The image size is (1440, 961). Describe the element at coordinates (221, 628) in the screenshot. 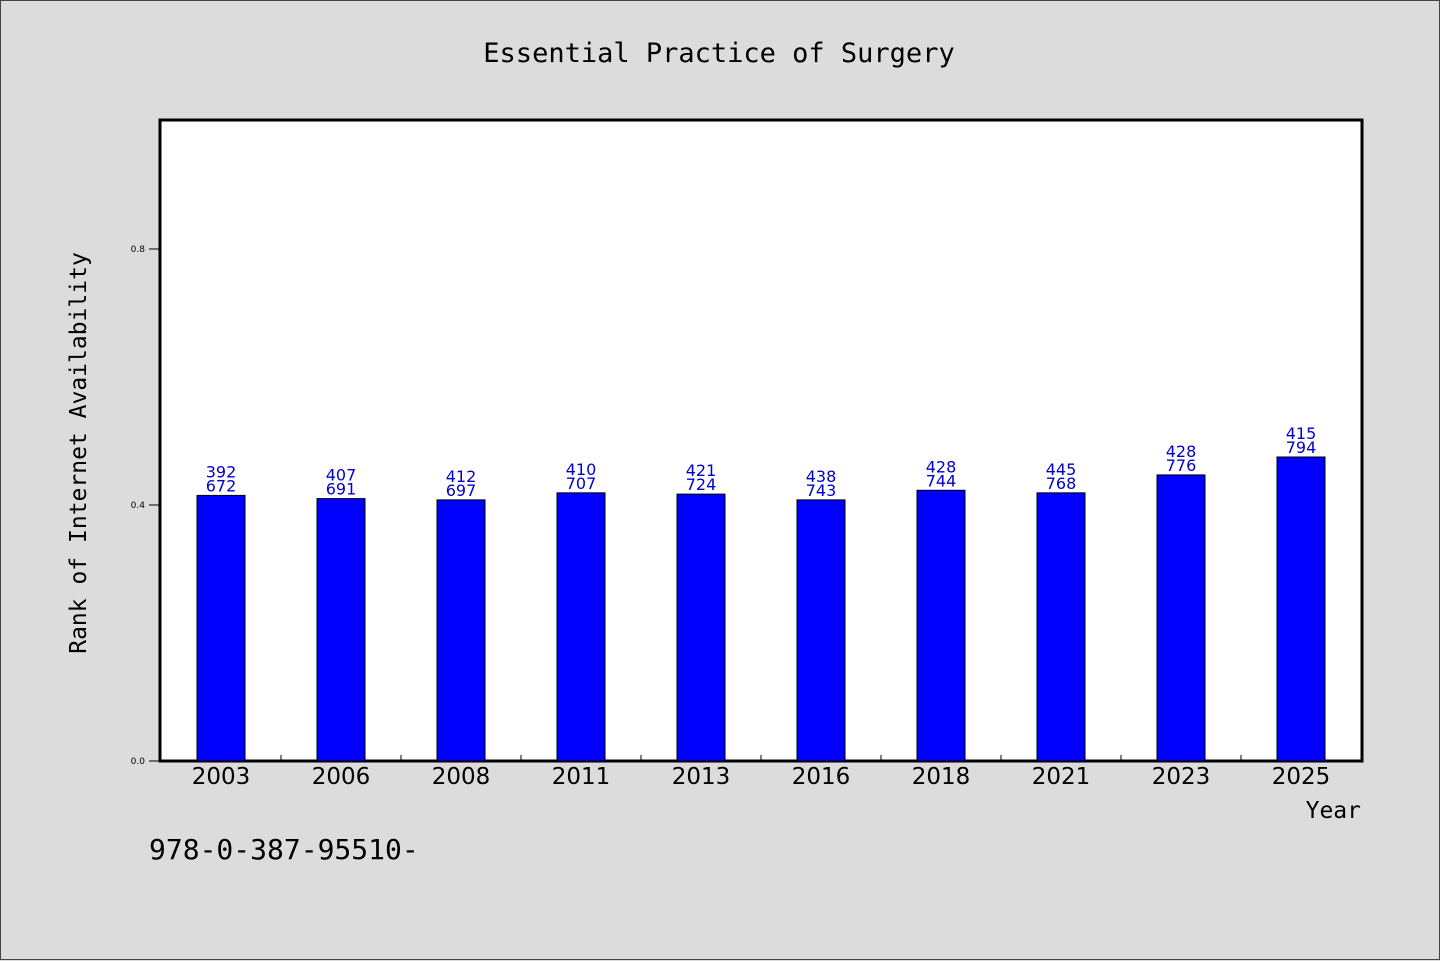

I see `bar-2003` at that location.